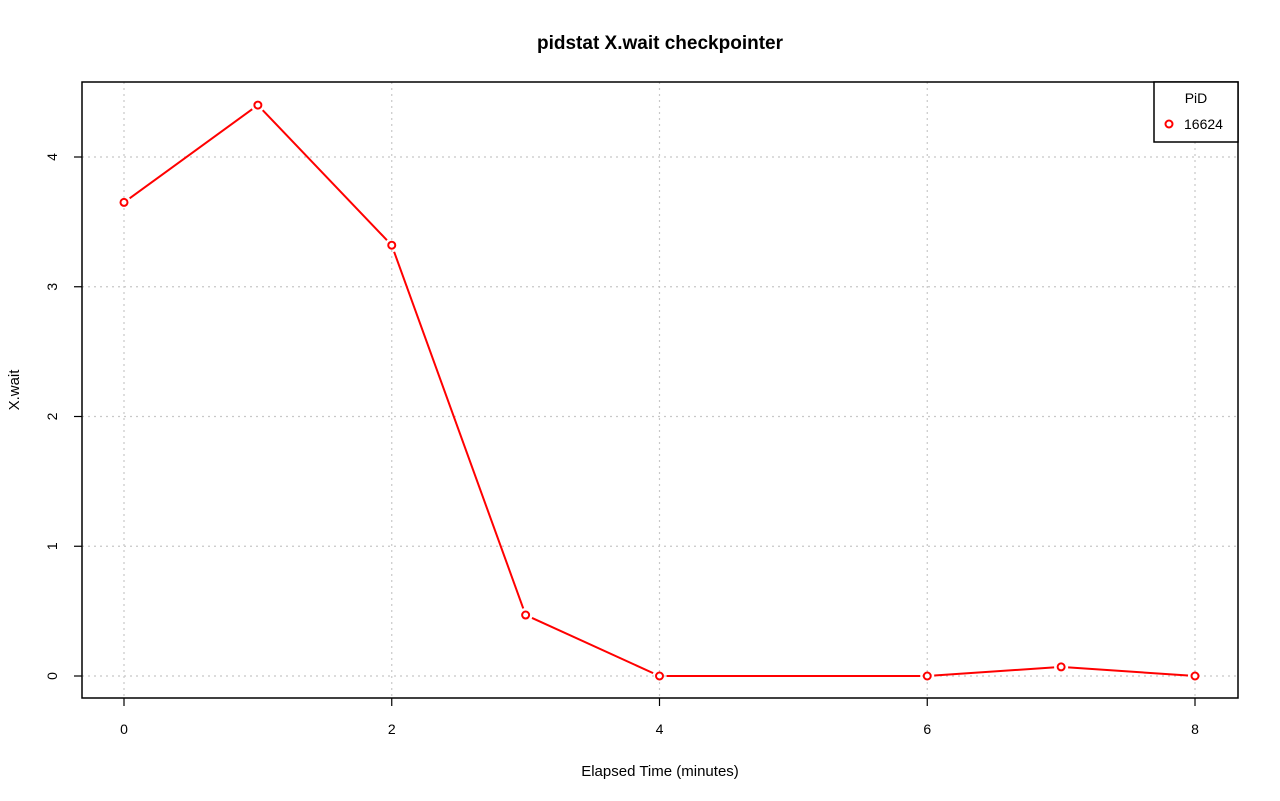 The image size is (1280, 801). I want to click on y-axis-label: X.wait, so click(14, 390).